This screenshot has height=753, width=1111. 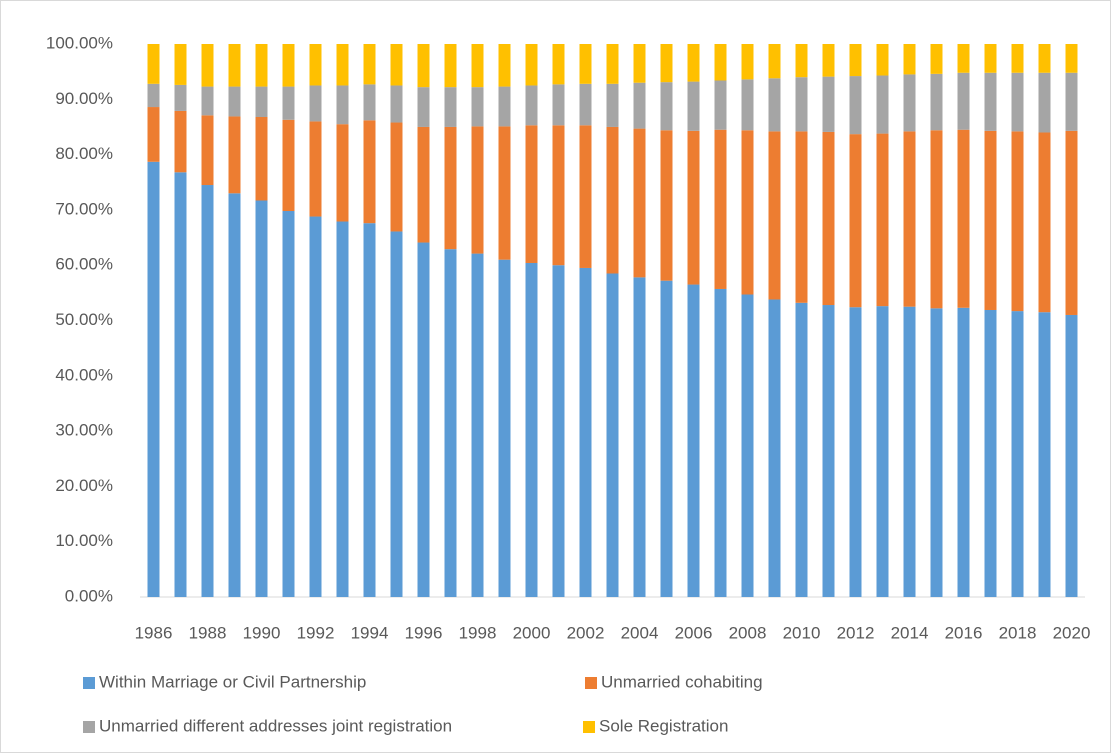 What do you see at coordinates (154, 632) in the screenshot?
I see `x-tick-label: 1986` at bounding box center [154, 632].